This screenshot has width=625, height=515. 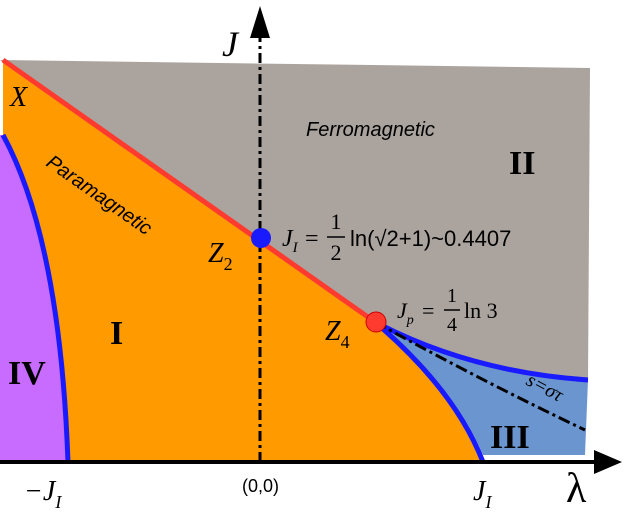 I want to click on x-label: λ, so click(x=576, y=489).